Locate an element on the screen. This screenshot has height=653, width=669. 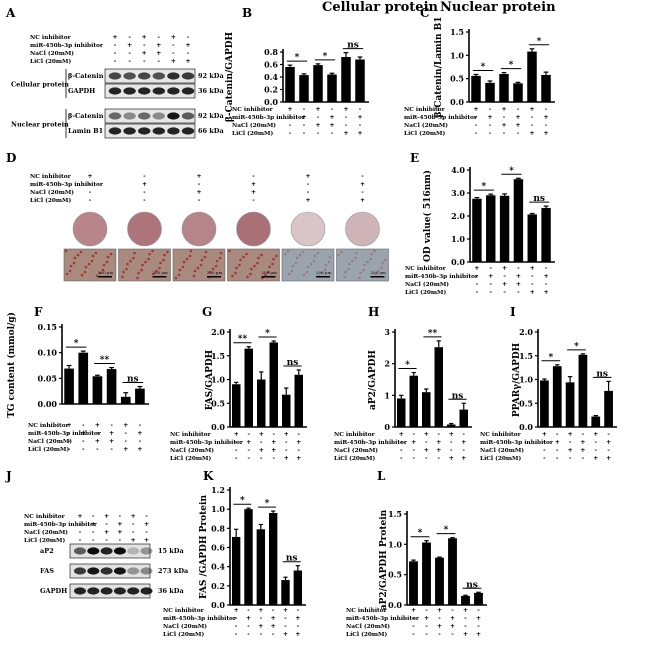
treatment-label: miR-450b-3p inhibitor is located at coordinates (67, 185).